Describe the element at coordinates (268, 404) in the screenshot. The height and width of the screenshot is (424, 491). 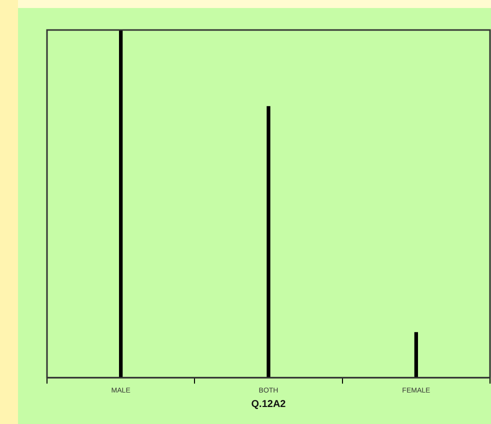
I see `x-axis-title: Q.12A2` at that location.